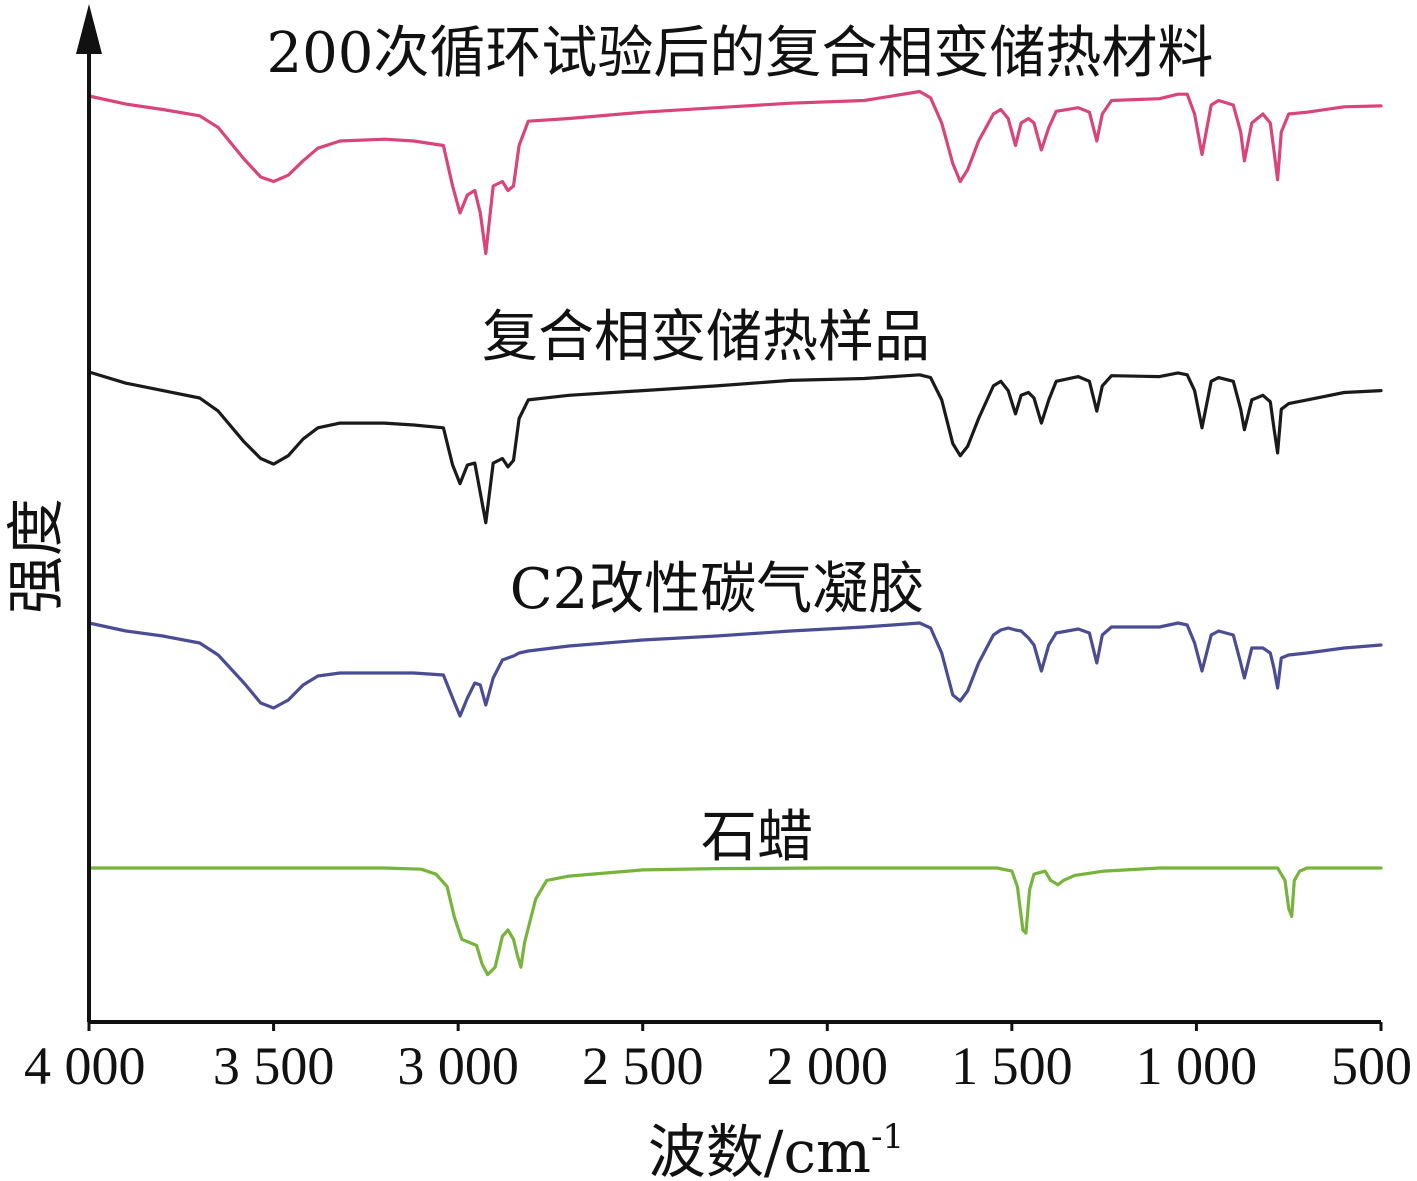 The width and height of the screenshot is (1417, 1181). I want to click on y-axis-arrow-icon, so click(89, 29).